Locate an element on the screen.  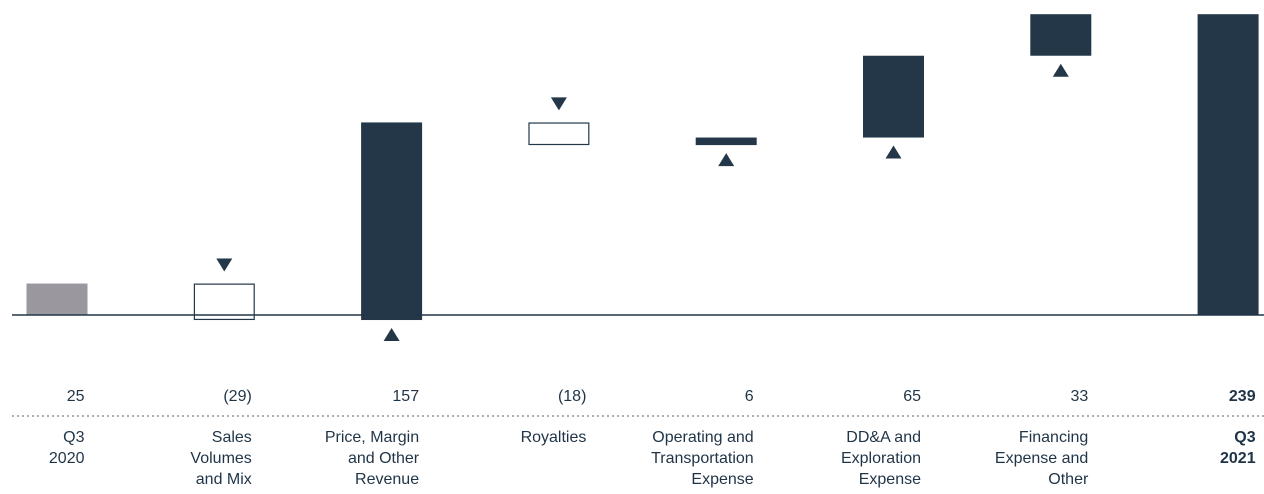
category-label-line: Transportation is located at coordinates (702, 458).